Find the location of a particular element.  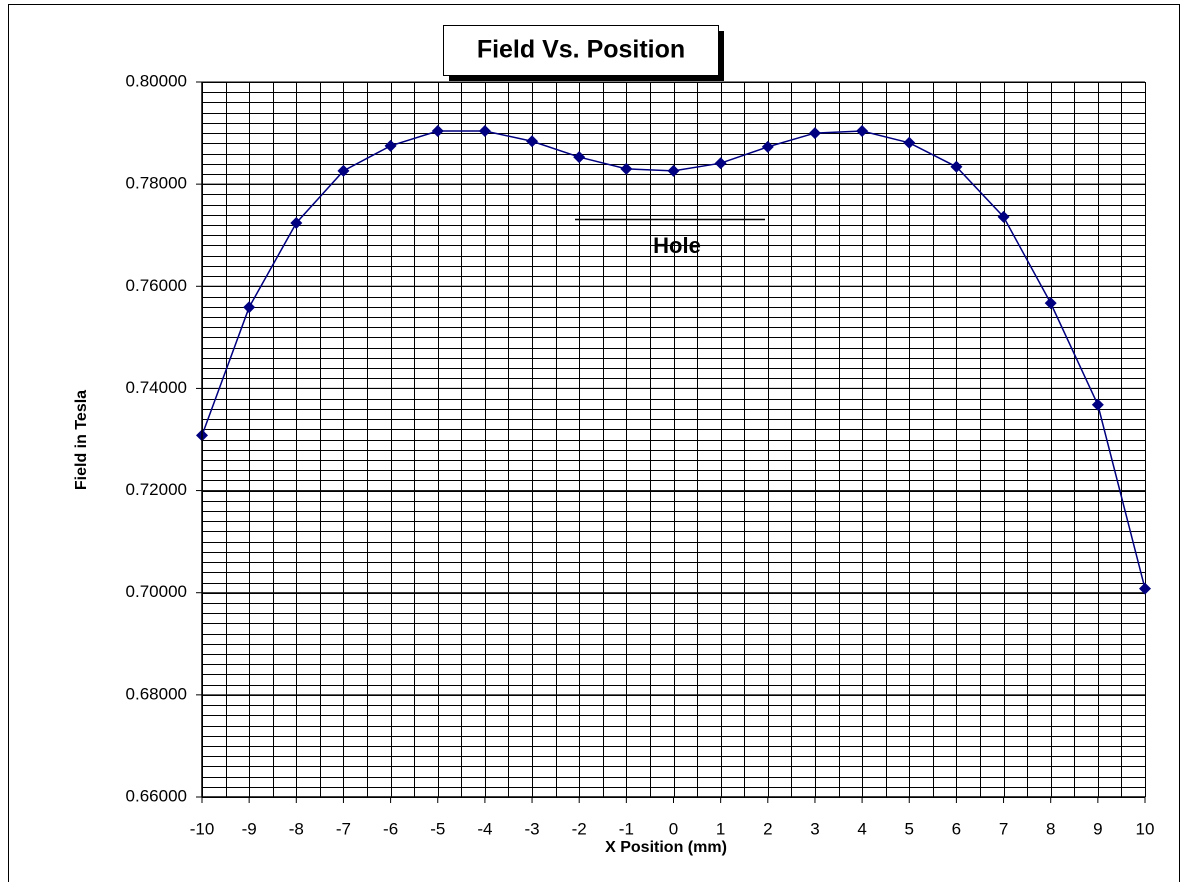

x-tick-label: -6 is located at coordinates (390, 828).